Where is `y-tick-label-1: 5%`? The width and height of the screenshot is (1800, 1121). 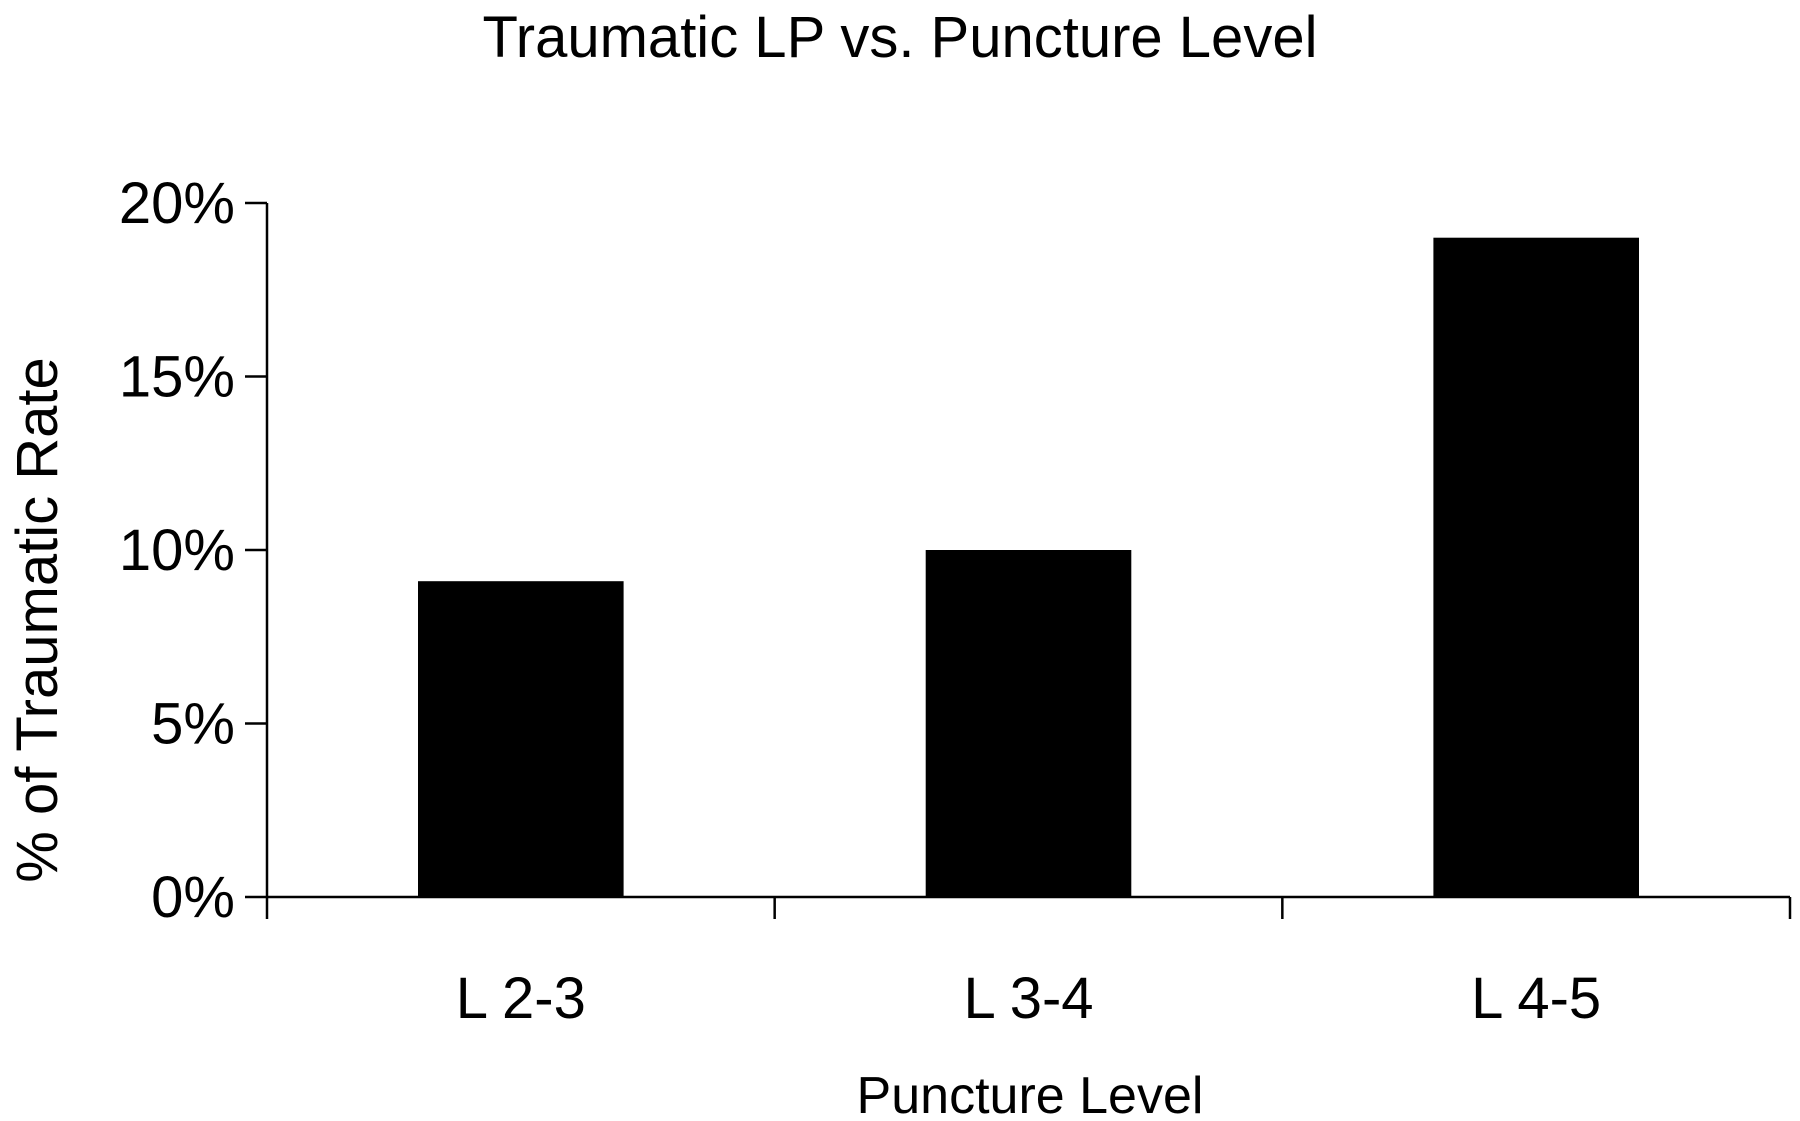 y-tick-label-1: 5% is located at coordinates (193, 724).